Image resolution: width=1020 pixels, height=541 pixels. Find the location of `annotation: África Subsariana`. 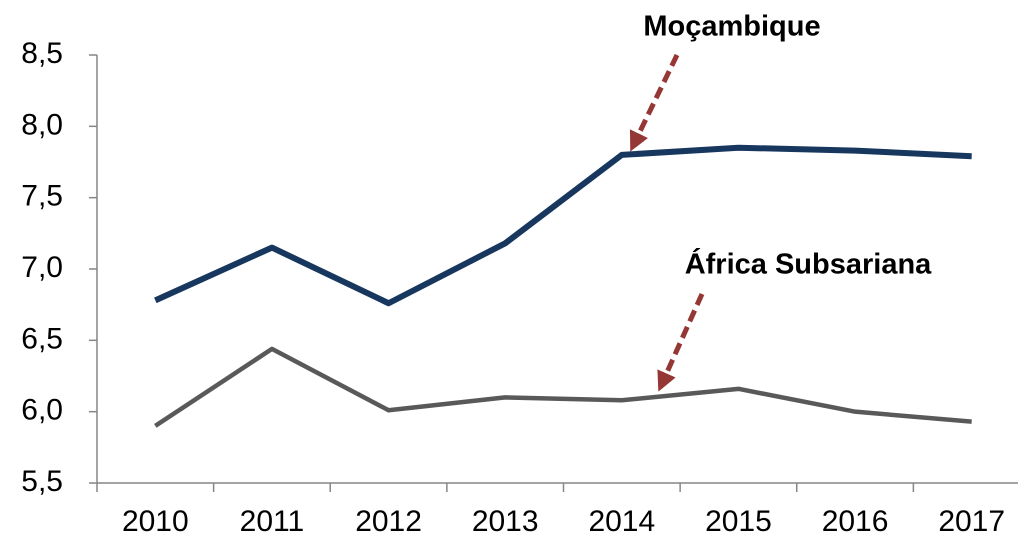

annotation: África Subsariana is located at coordinates (808, 264).